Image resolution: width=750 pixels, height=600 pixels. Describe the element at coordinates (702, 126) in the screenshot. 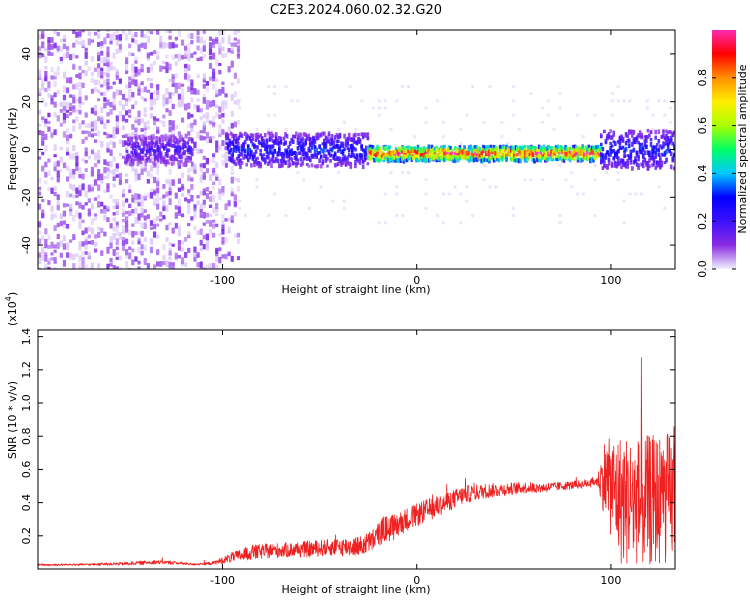

I see `colorbar-tick-label: 0.6` at that location.